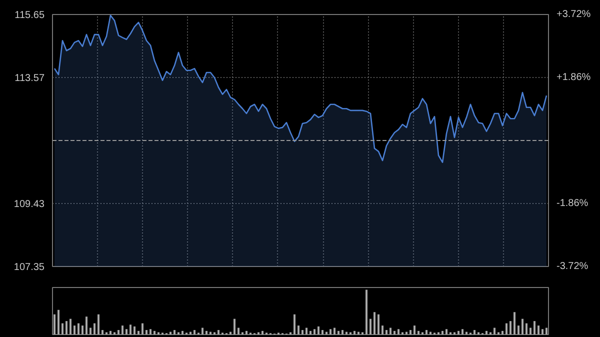  Describe the element at coordinates (572, 203) in the screenshot. I see `y2-tick-label: -1.86%` at that location.